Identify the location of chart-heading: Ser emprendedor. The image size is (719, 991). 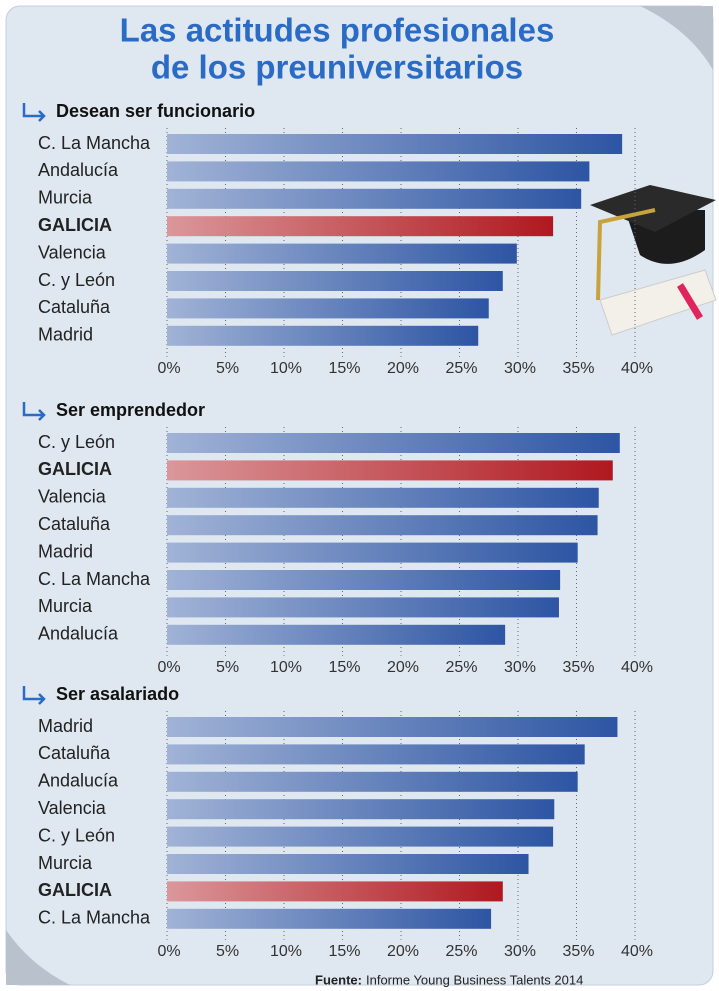
(130, 410).